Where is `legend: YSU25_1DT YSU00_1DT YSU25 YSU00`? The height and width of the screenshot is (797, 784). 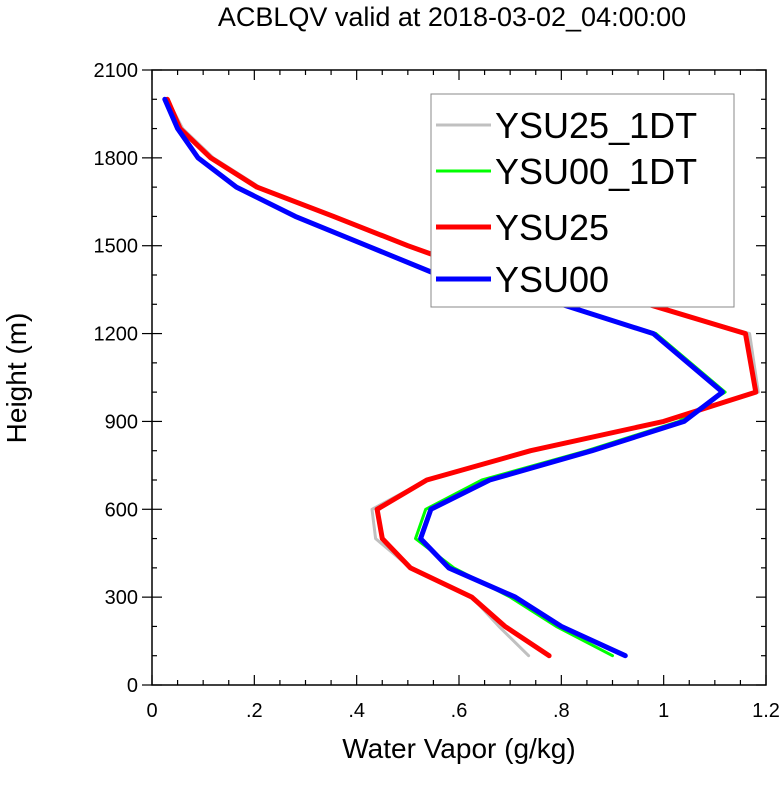
legend: YSU25_1DT YSU00_1DT YSU25 YSU00 is located at coordinates (582, 200).